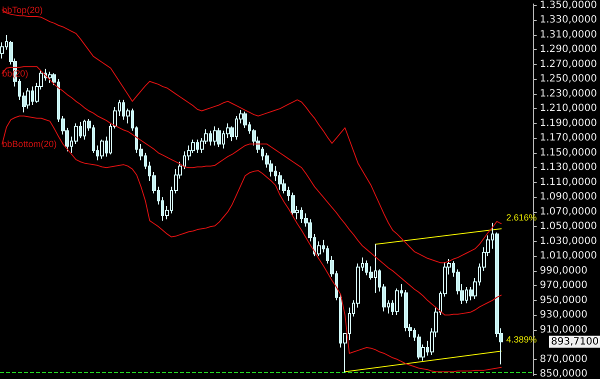  Describe the element at coordinates (569, 5) in the screenshot. I see `y-tick-label: 1.350,0000` at that location.